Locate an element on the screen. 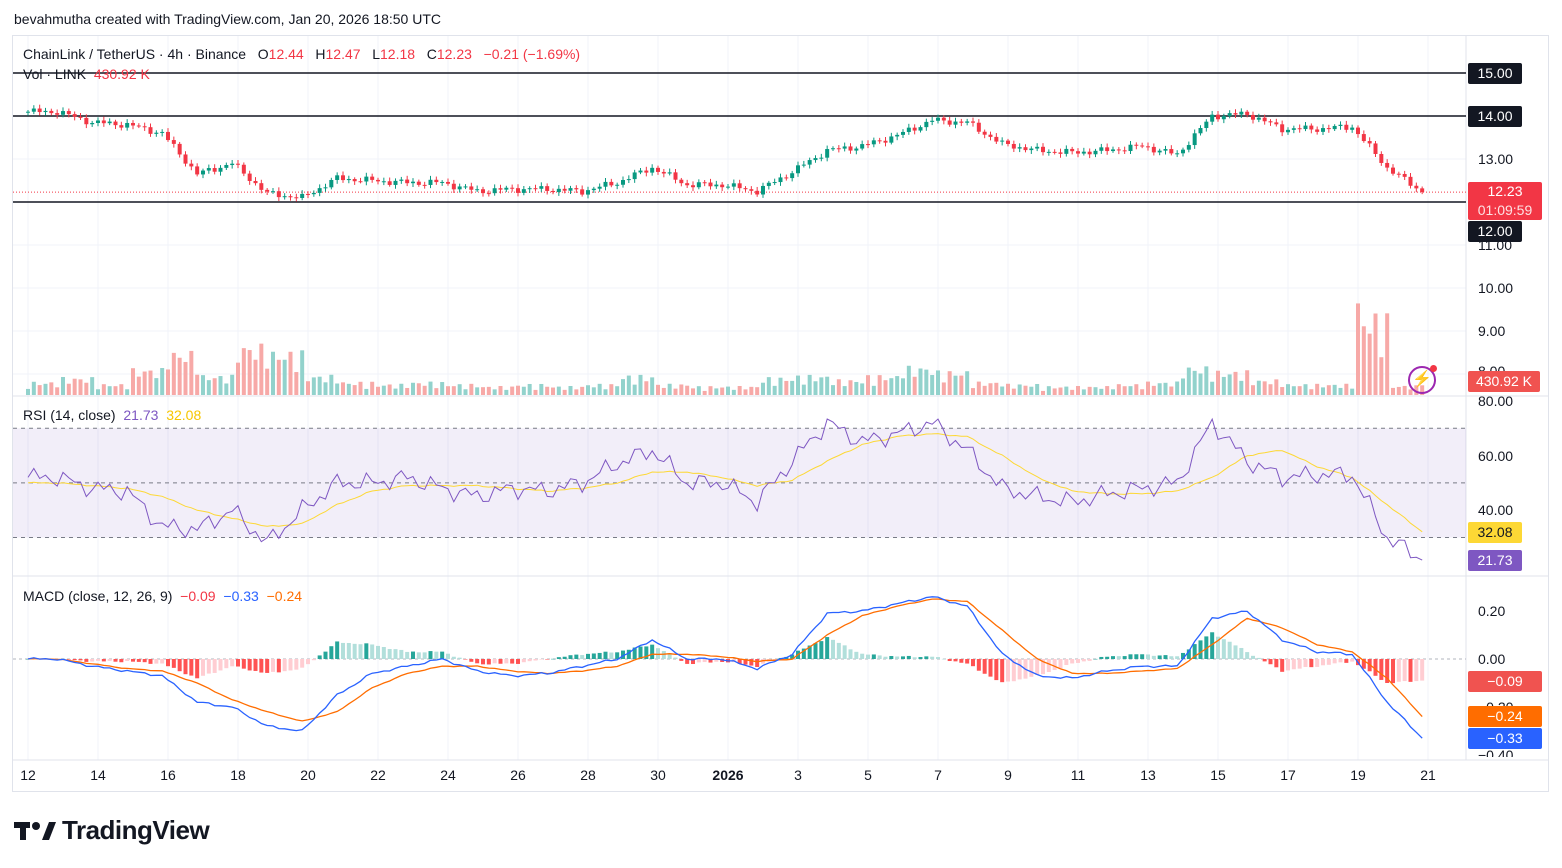 The image size is (1562, 868). time-tick: 16 is located at coordinates (168, 775).